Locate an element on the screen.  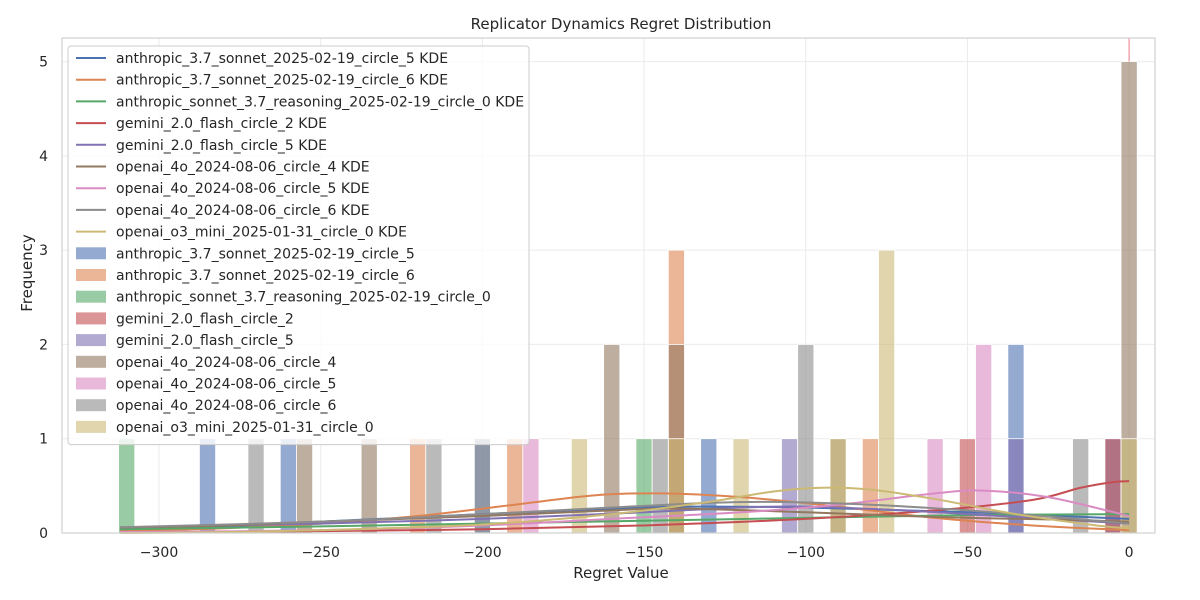
legend-bar-label: anthropic_3.7_sonnet_2025-02-19_circle_6 is located at coordinates (265, 276).